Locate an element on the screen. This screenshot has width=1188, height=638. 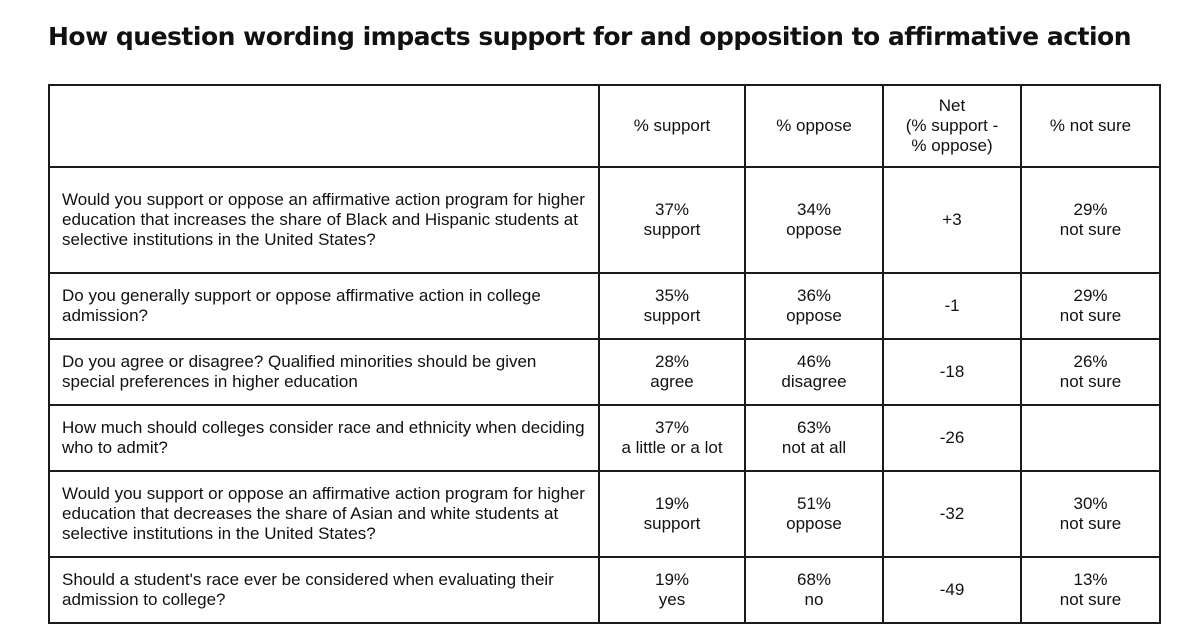
oppose-label: disagree is located at coordinates (814, 381).